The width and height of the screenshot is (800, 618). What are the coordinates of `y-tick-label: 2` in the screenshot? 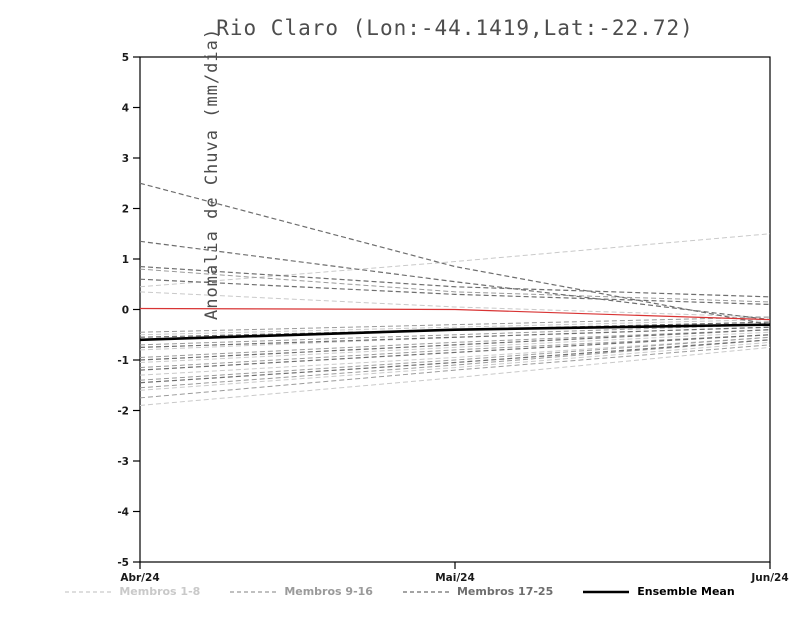 It's located at (125, 210).